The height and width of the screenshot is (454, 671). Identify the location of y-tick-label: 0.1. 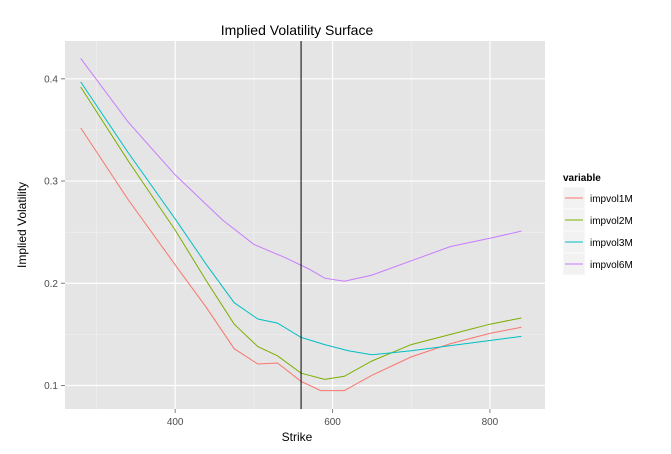
(51, 386).